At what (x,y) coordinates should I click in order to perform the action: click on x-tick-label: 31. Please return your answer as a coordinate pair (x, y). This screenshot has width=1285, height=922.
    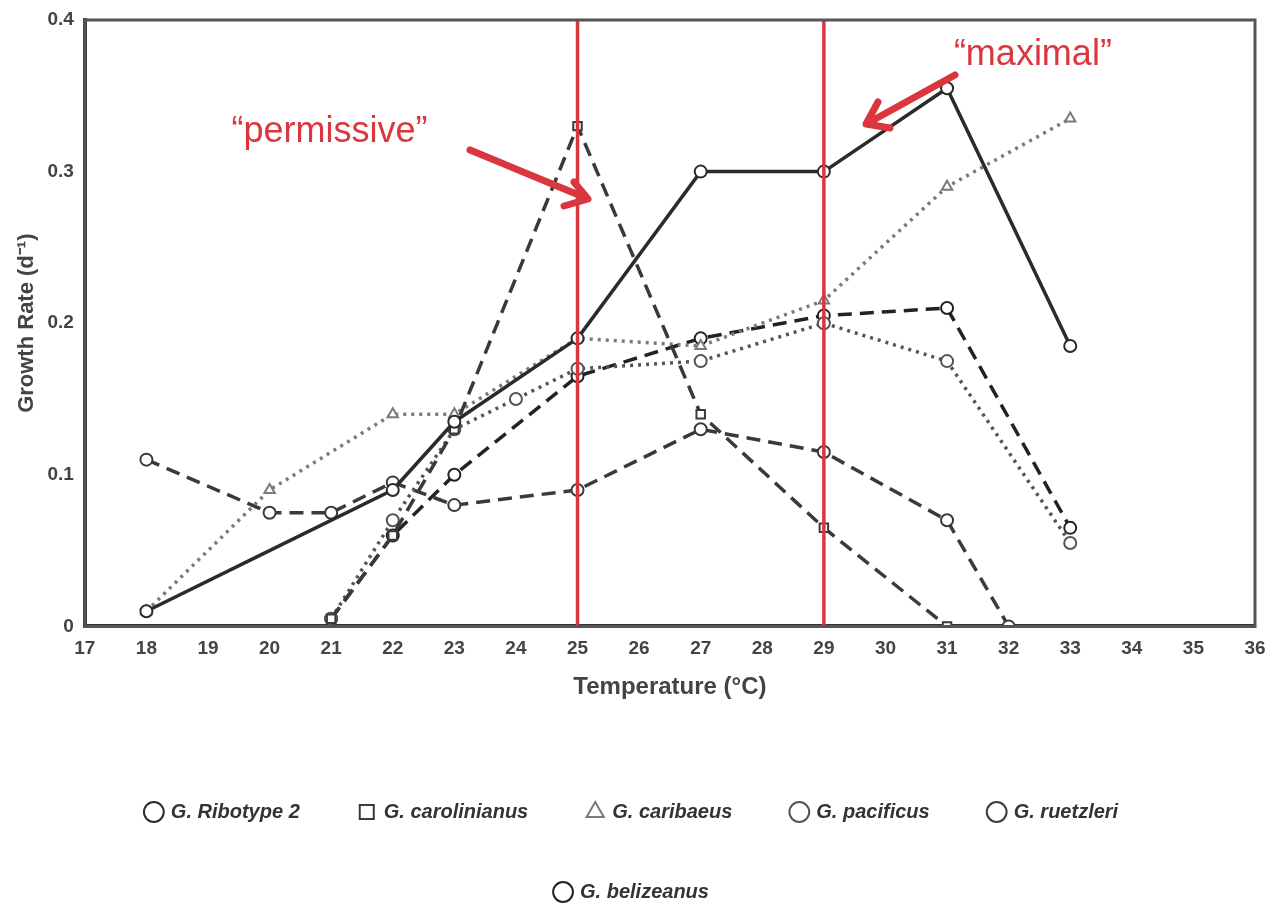
    Looking at the image, I should click on (947, 648).